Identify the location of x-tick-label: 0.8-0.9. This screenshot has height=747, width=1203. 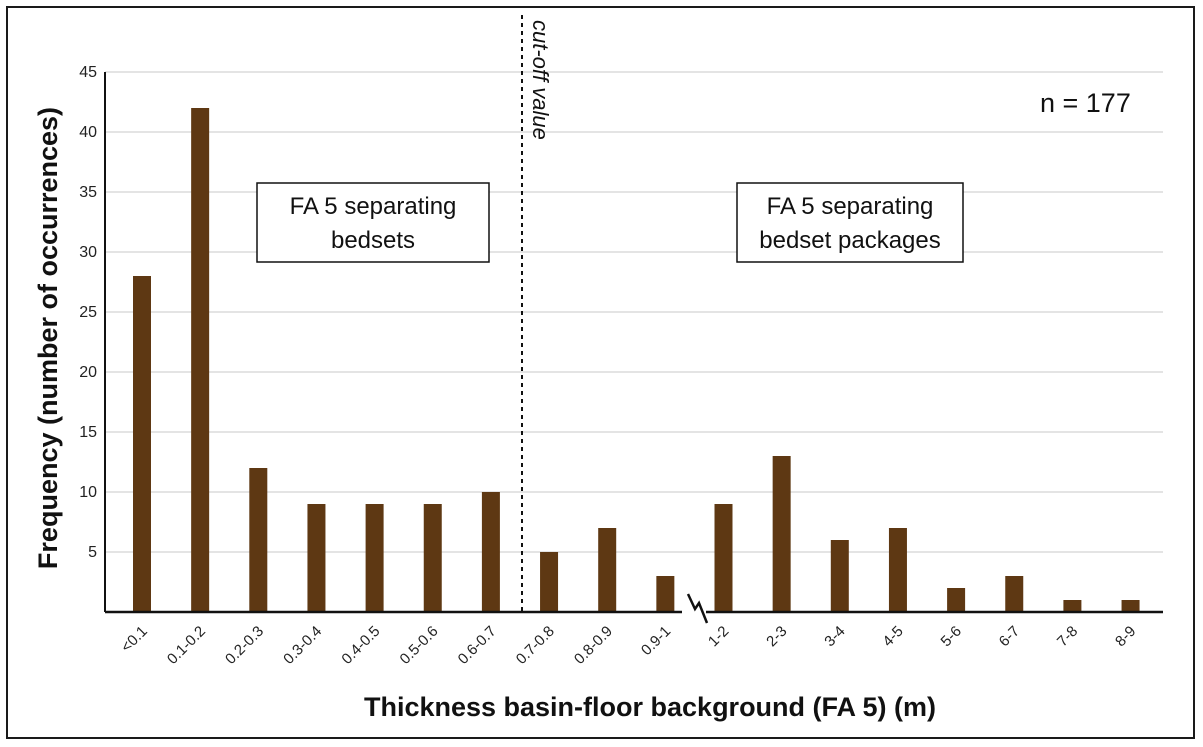
(593, 645).